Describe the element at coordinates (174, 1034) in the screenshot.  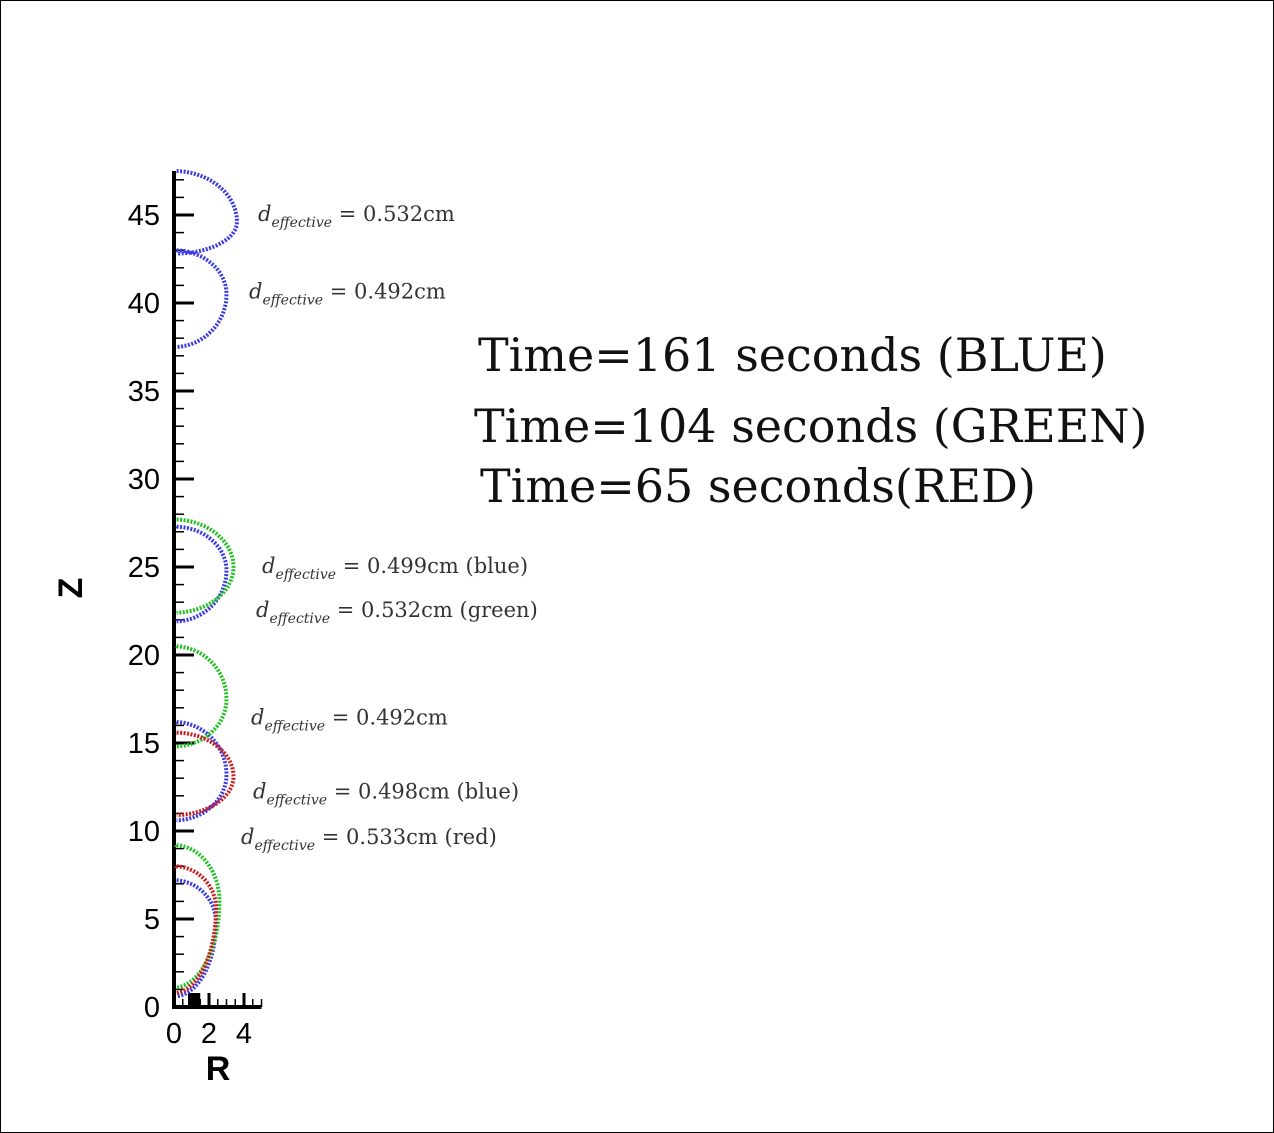
I see `x-tick-label: 0` at that location.